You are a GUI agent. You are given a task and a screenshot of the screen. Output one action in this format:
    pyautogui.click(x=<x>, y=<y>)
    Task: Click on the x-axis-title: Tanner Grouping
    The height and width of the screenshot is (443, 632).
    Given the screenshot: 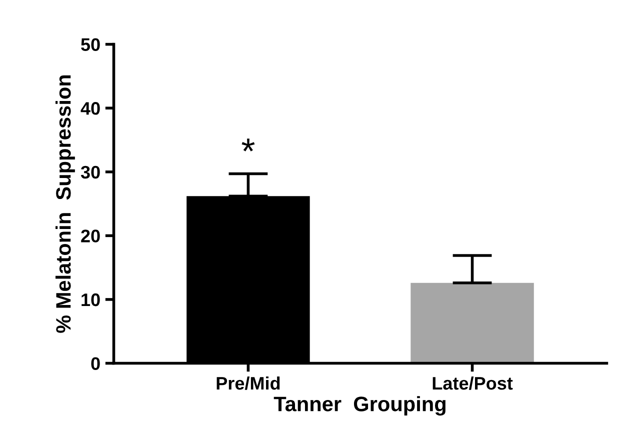 What is the action you would take?
    pyautogui.click(x=360, y=406)
    